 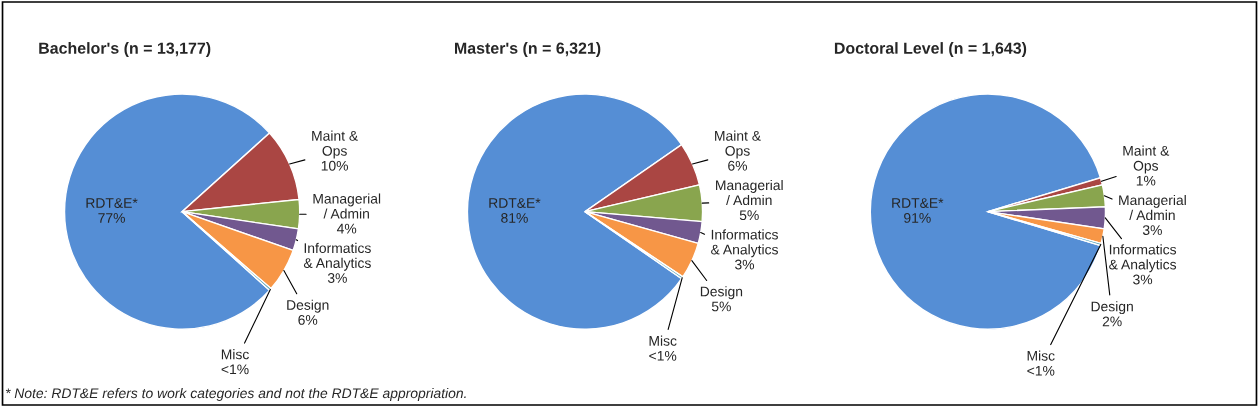 I want to click on data-label: 1%, so click(x=1146, y=180).